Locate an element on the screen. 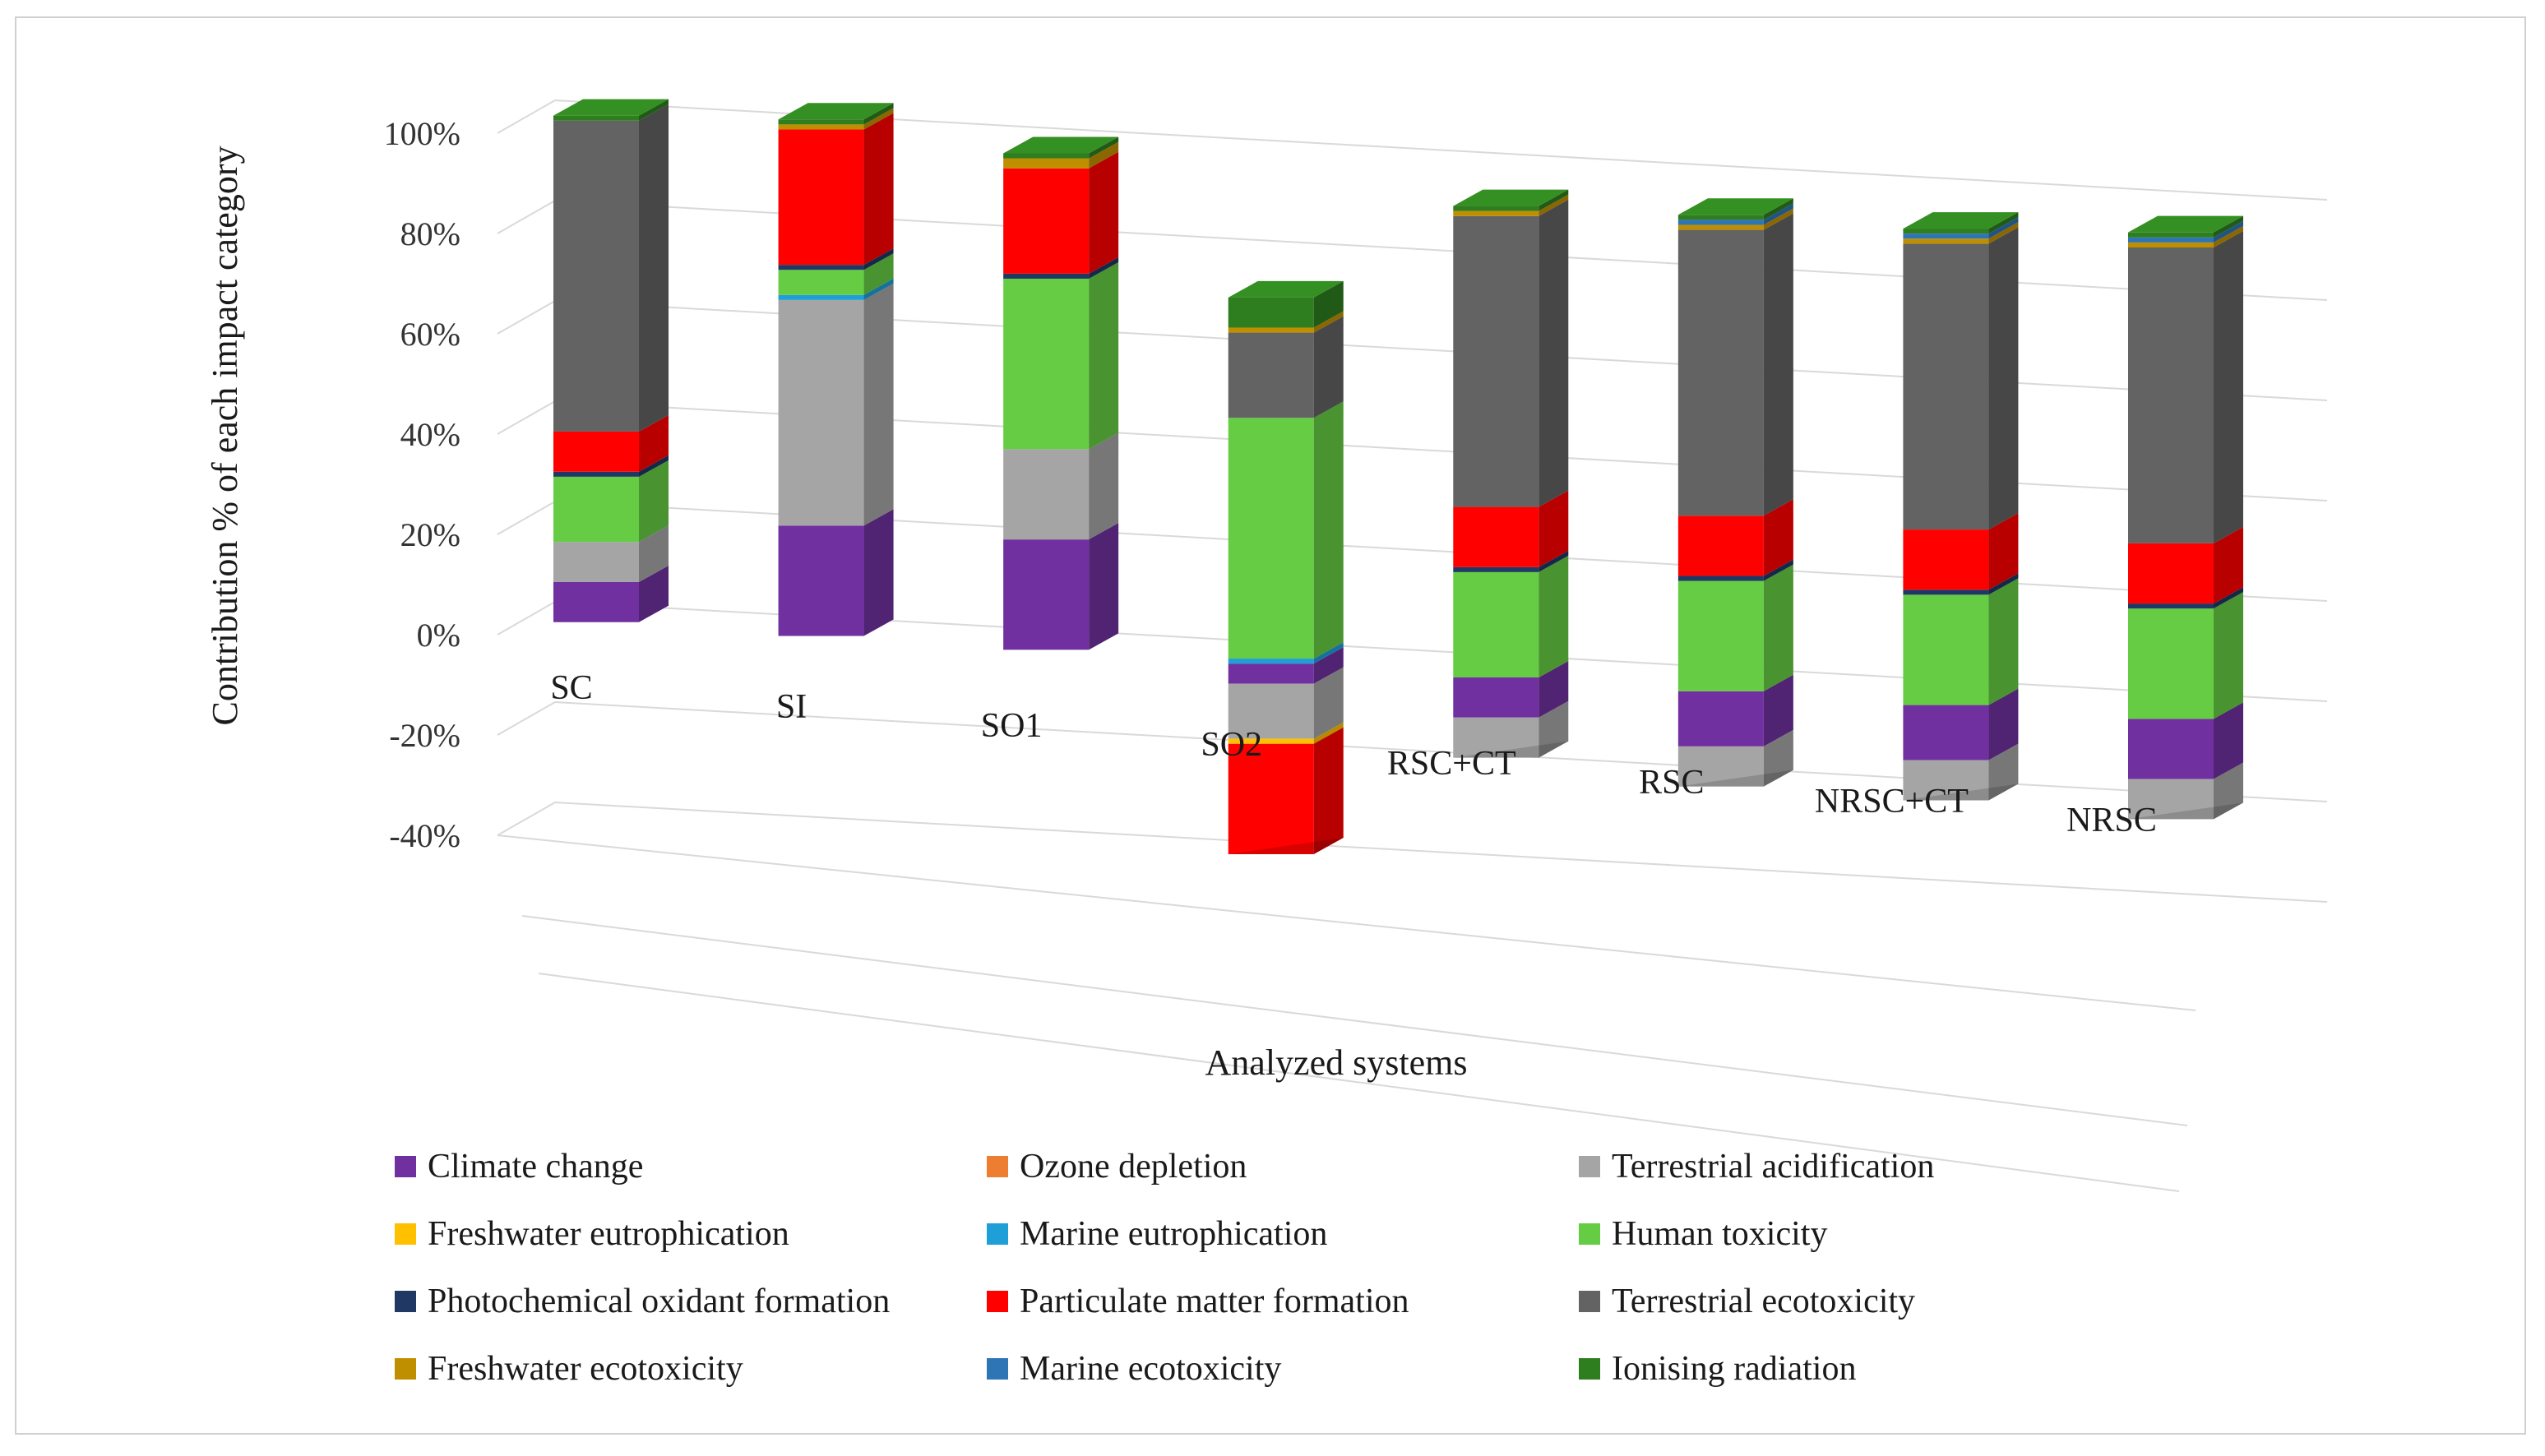  legend-label: Human toxicity is located at coordinates (1720, 1234).